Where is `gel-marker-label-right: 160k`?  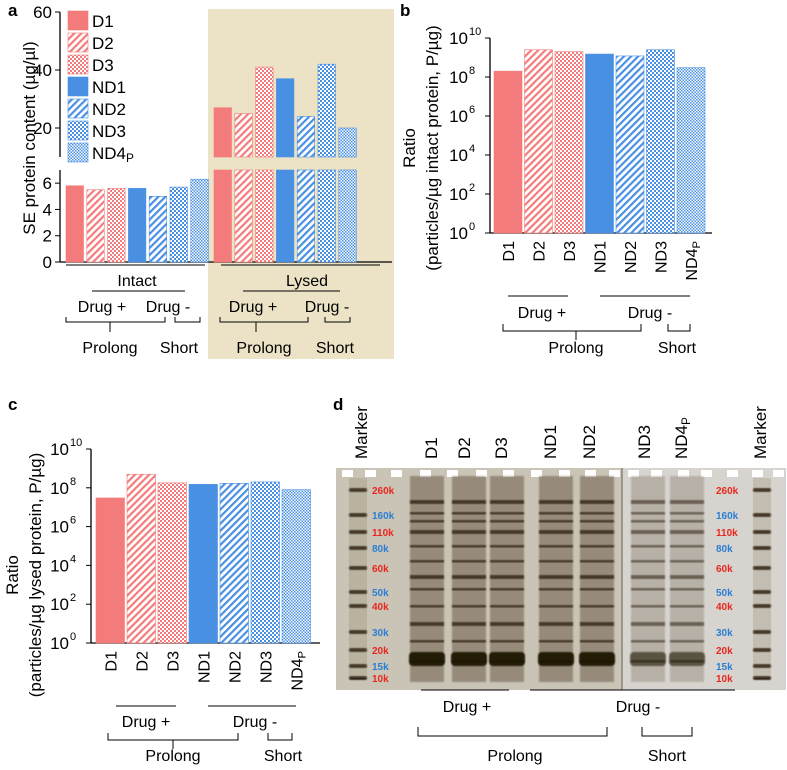
gel-marker-label-right: 160k is located at coordinates (727, 516).